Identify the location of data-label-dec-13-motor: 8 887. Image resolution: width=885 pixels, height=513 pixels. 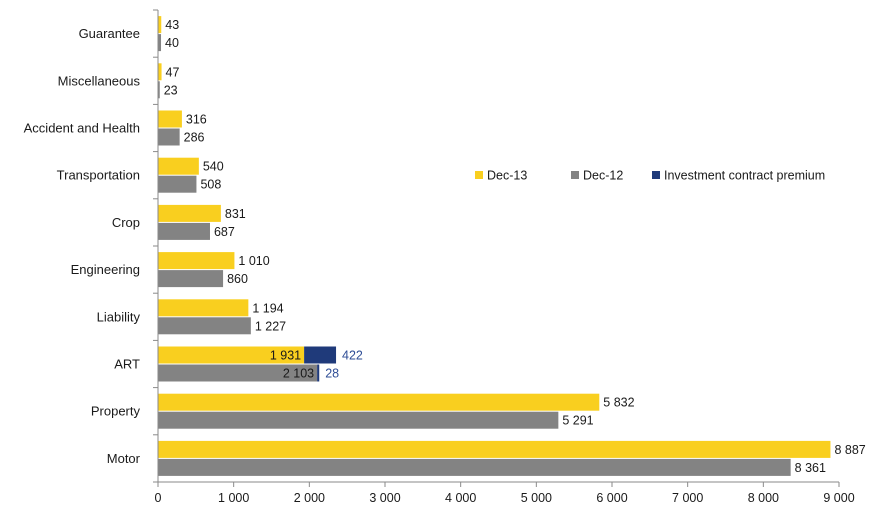
(849, 450).